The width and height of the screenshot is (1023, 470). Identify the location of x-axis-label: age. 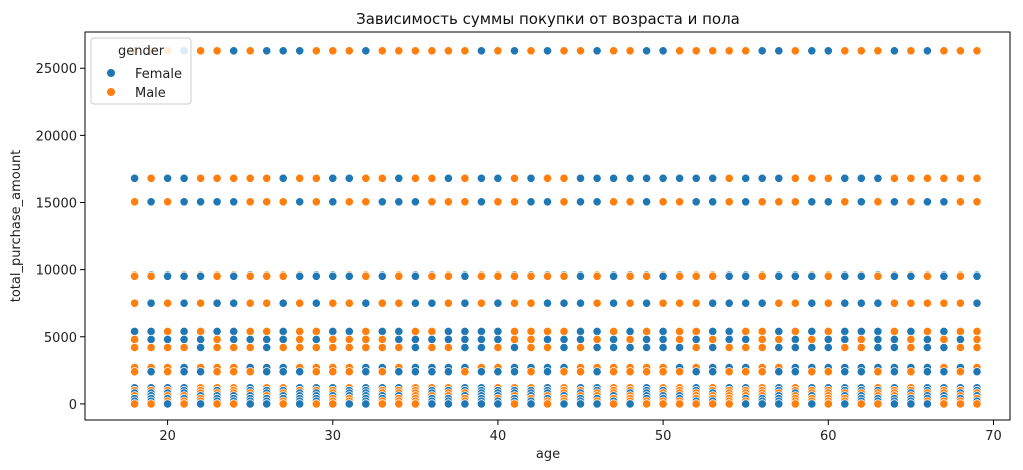
(548, 454).